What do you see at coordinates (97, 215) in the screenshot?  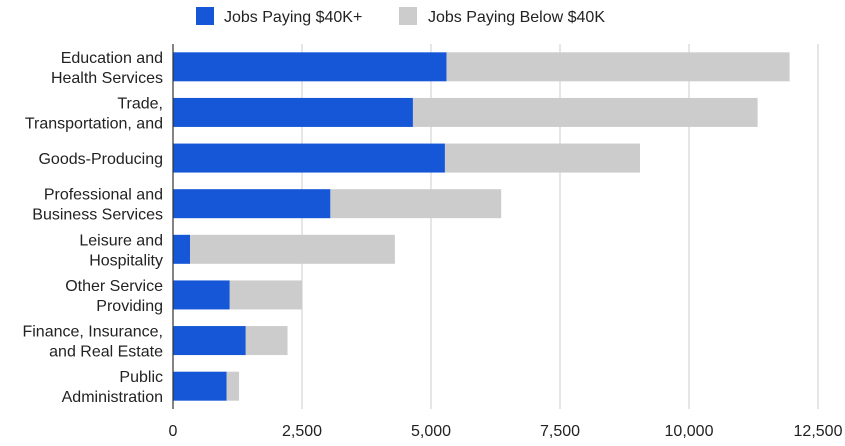 I see `category-label-3-line-1: Business Services` at bounding box center [97, 215].